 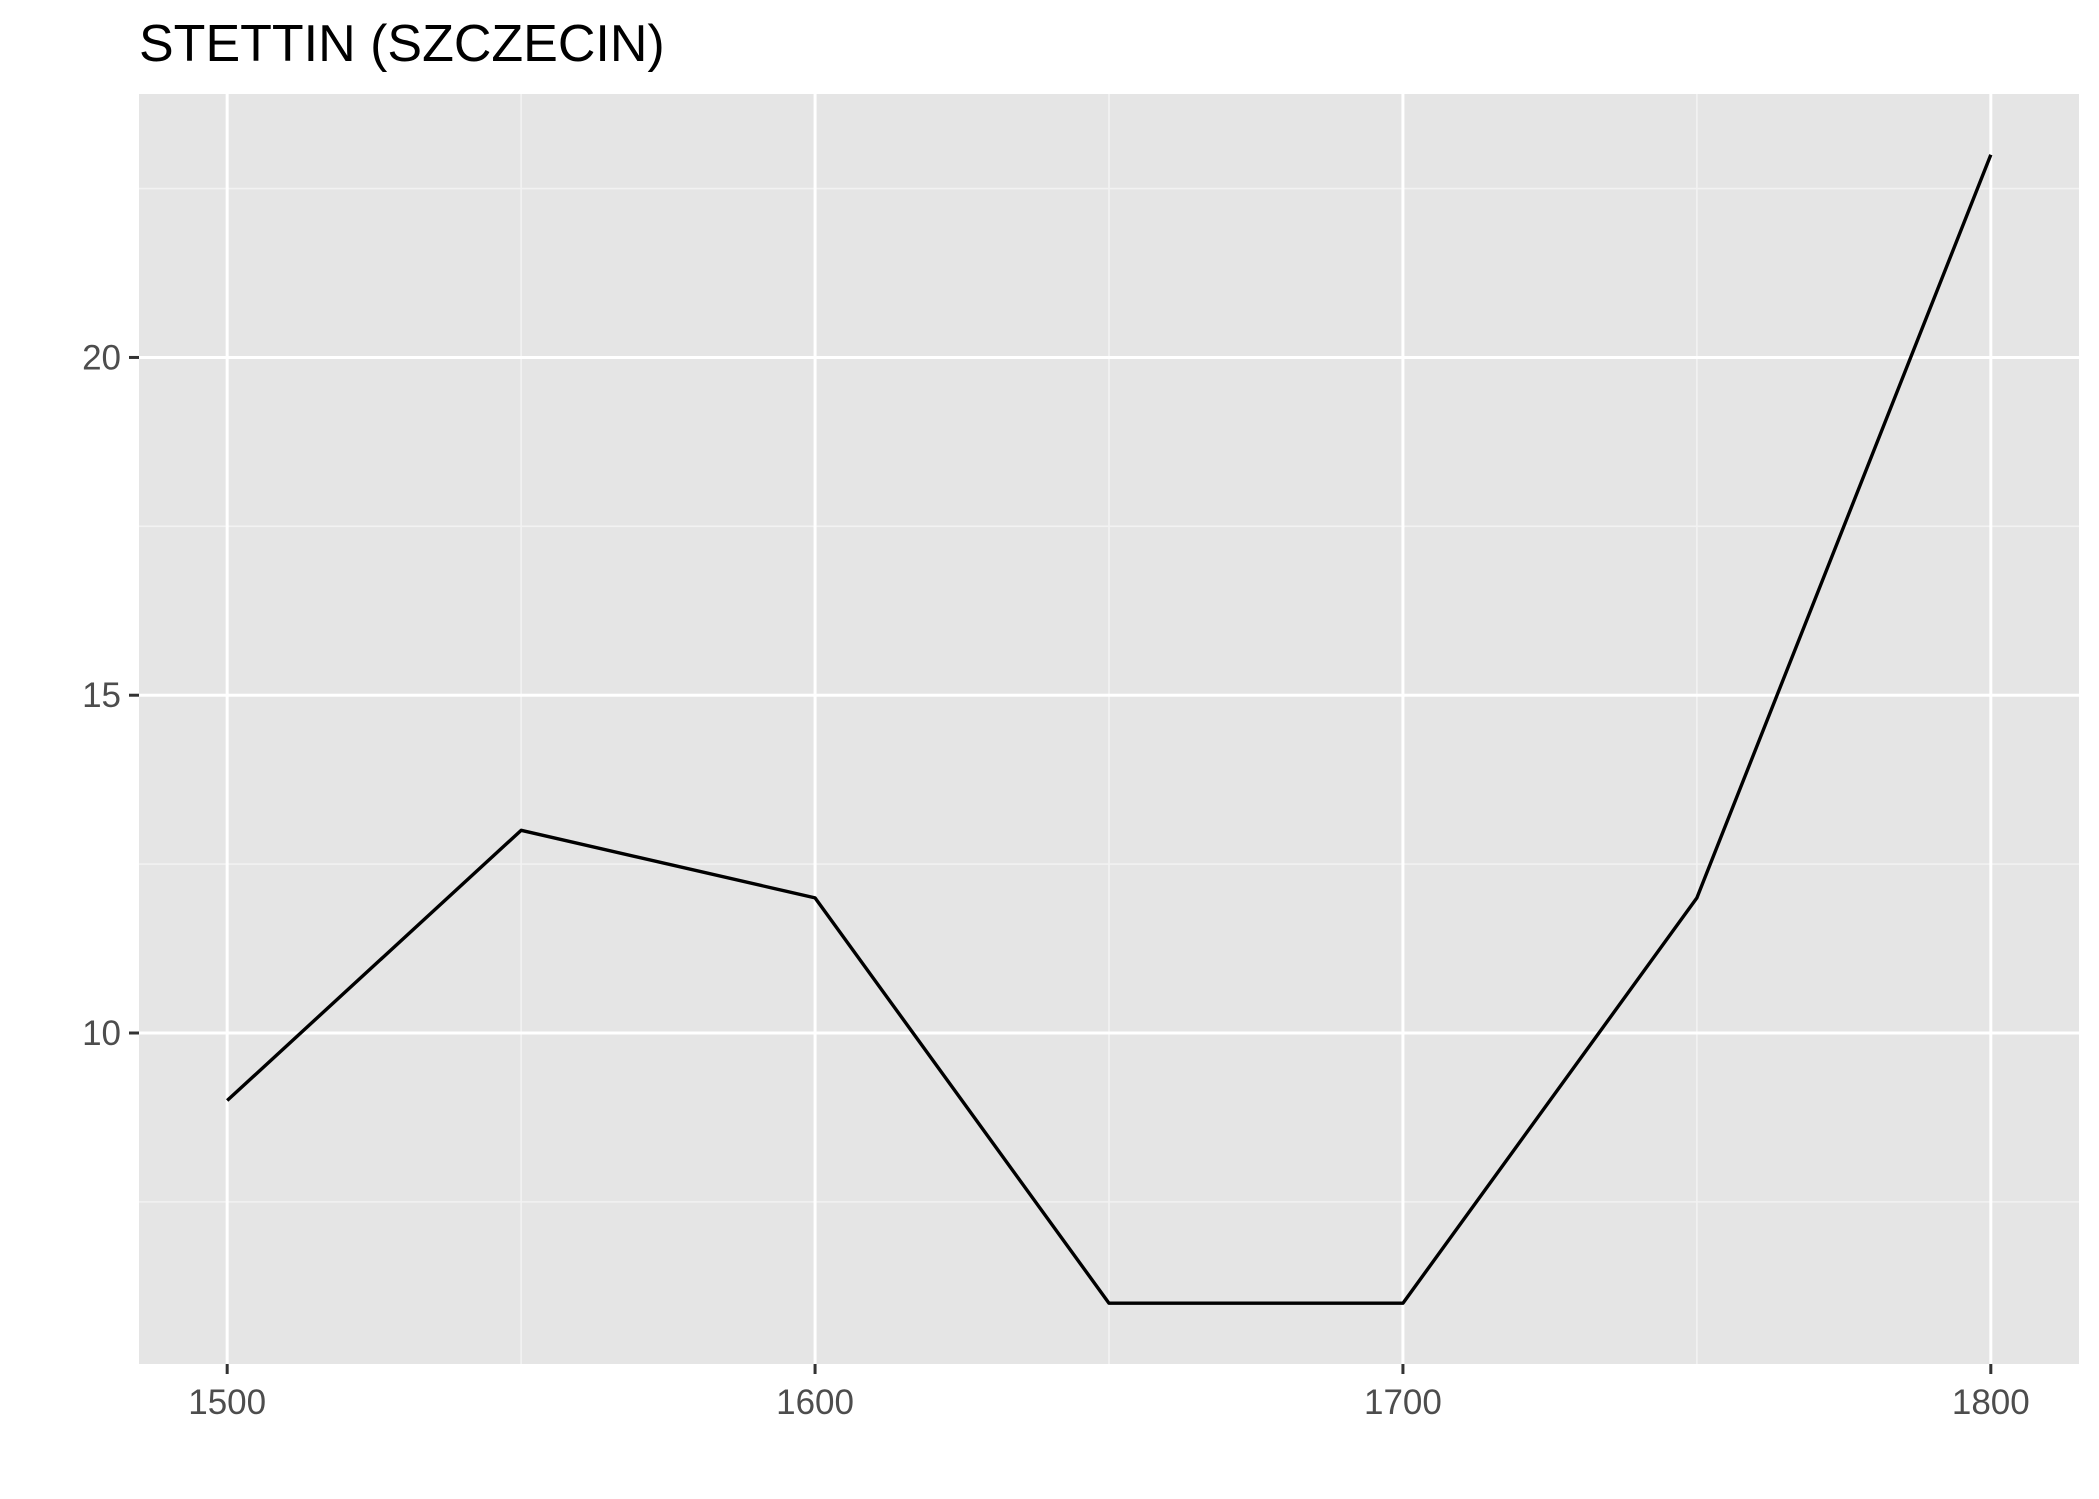 What do you see at coordinates (1109, 1393) in the screenshot?
I see `x-axis: 1500 1600 1700 1800` at bounding box center [1109, 1393].